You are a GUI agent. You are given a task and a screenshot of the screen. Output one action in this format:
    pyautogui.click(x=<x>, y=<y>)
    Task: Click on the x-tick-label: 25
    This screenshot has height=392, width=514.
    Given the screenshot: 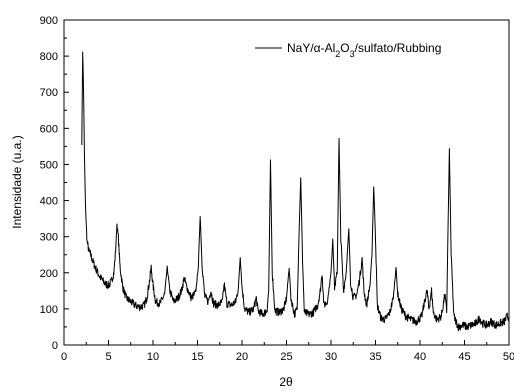 What is the action you would take?
    pyautogui.click(x=286, y=357)
    